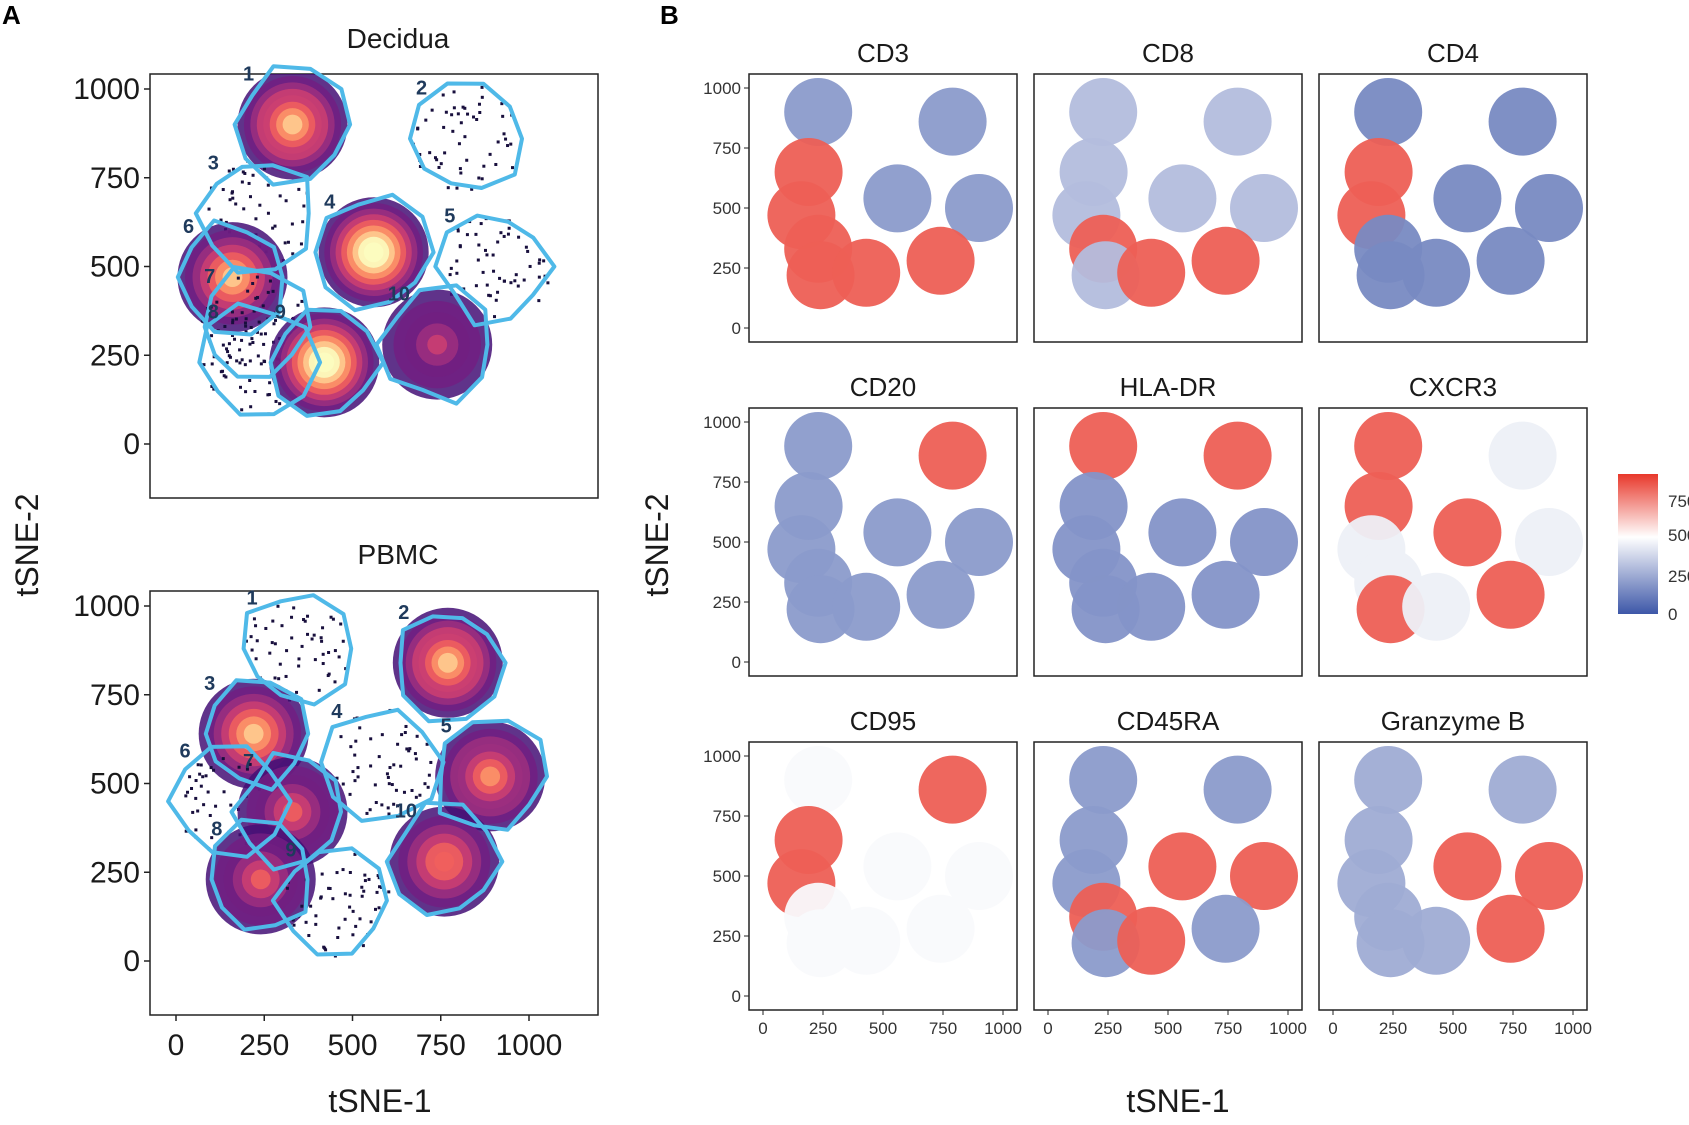  I want to click on x-tick-label: 500, so click(1168, 1028).